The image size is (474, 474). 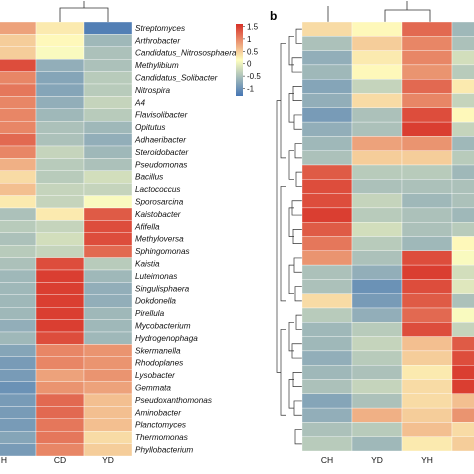 I want to click on row-label: Nitrospira, so click(x=152, y=90).